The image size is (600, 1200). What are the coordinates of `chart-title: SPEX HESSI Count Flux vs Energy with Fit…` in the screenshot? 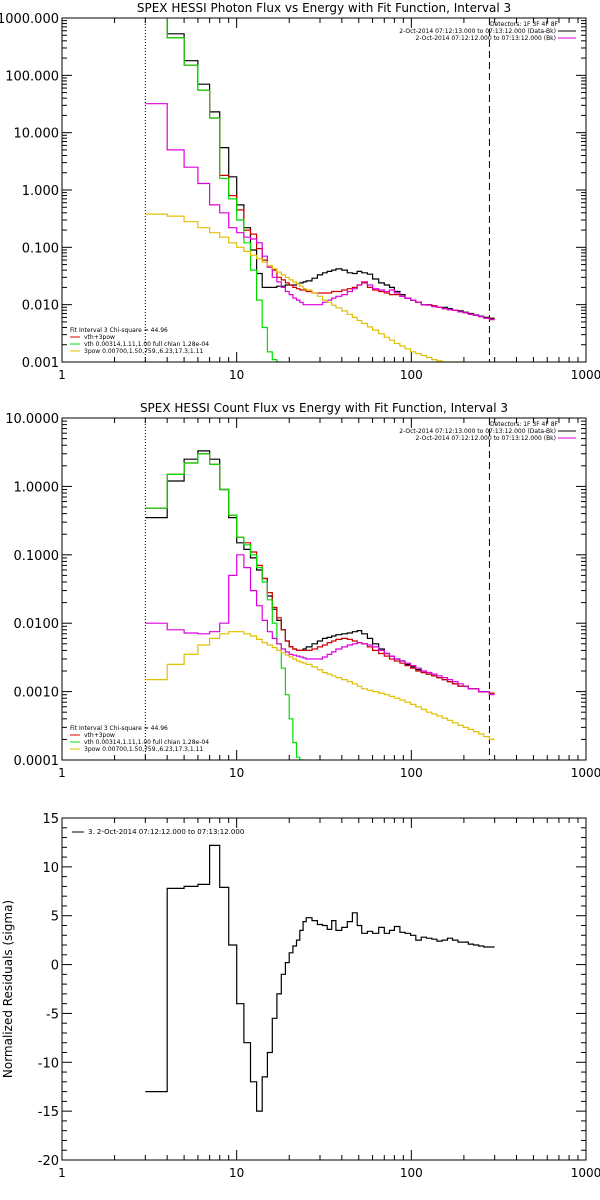 It's located at (324, 408).